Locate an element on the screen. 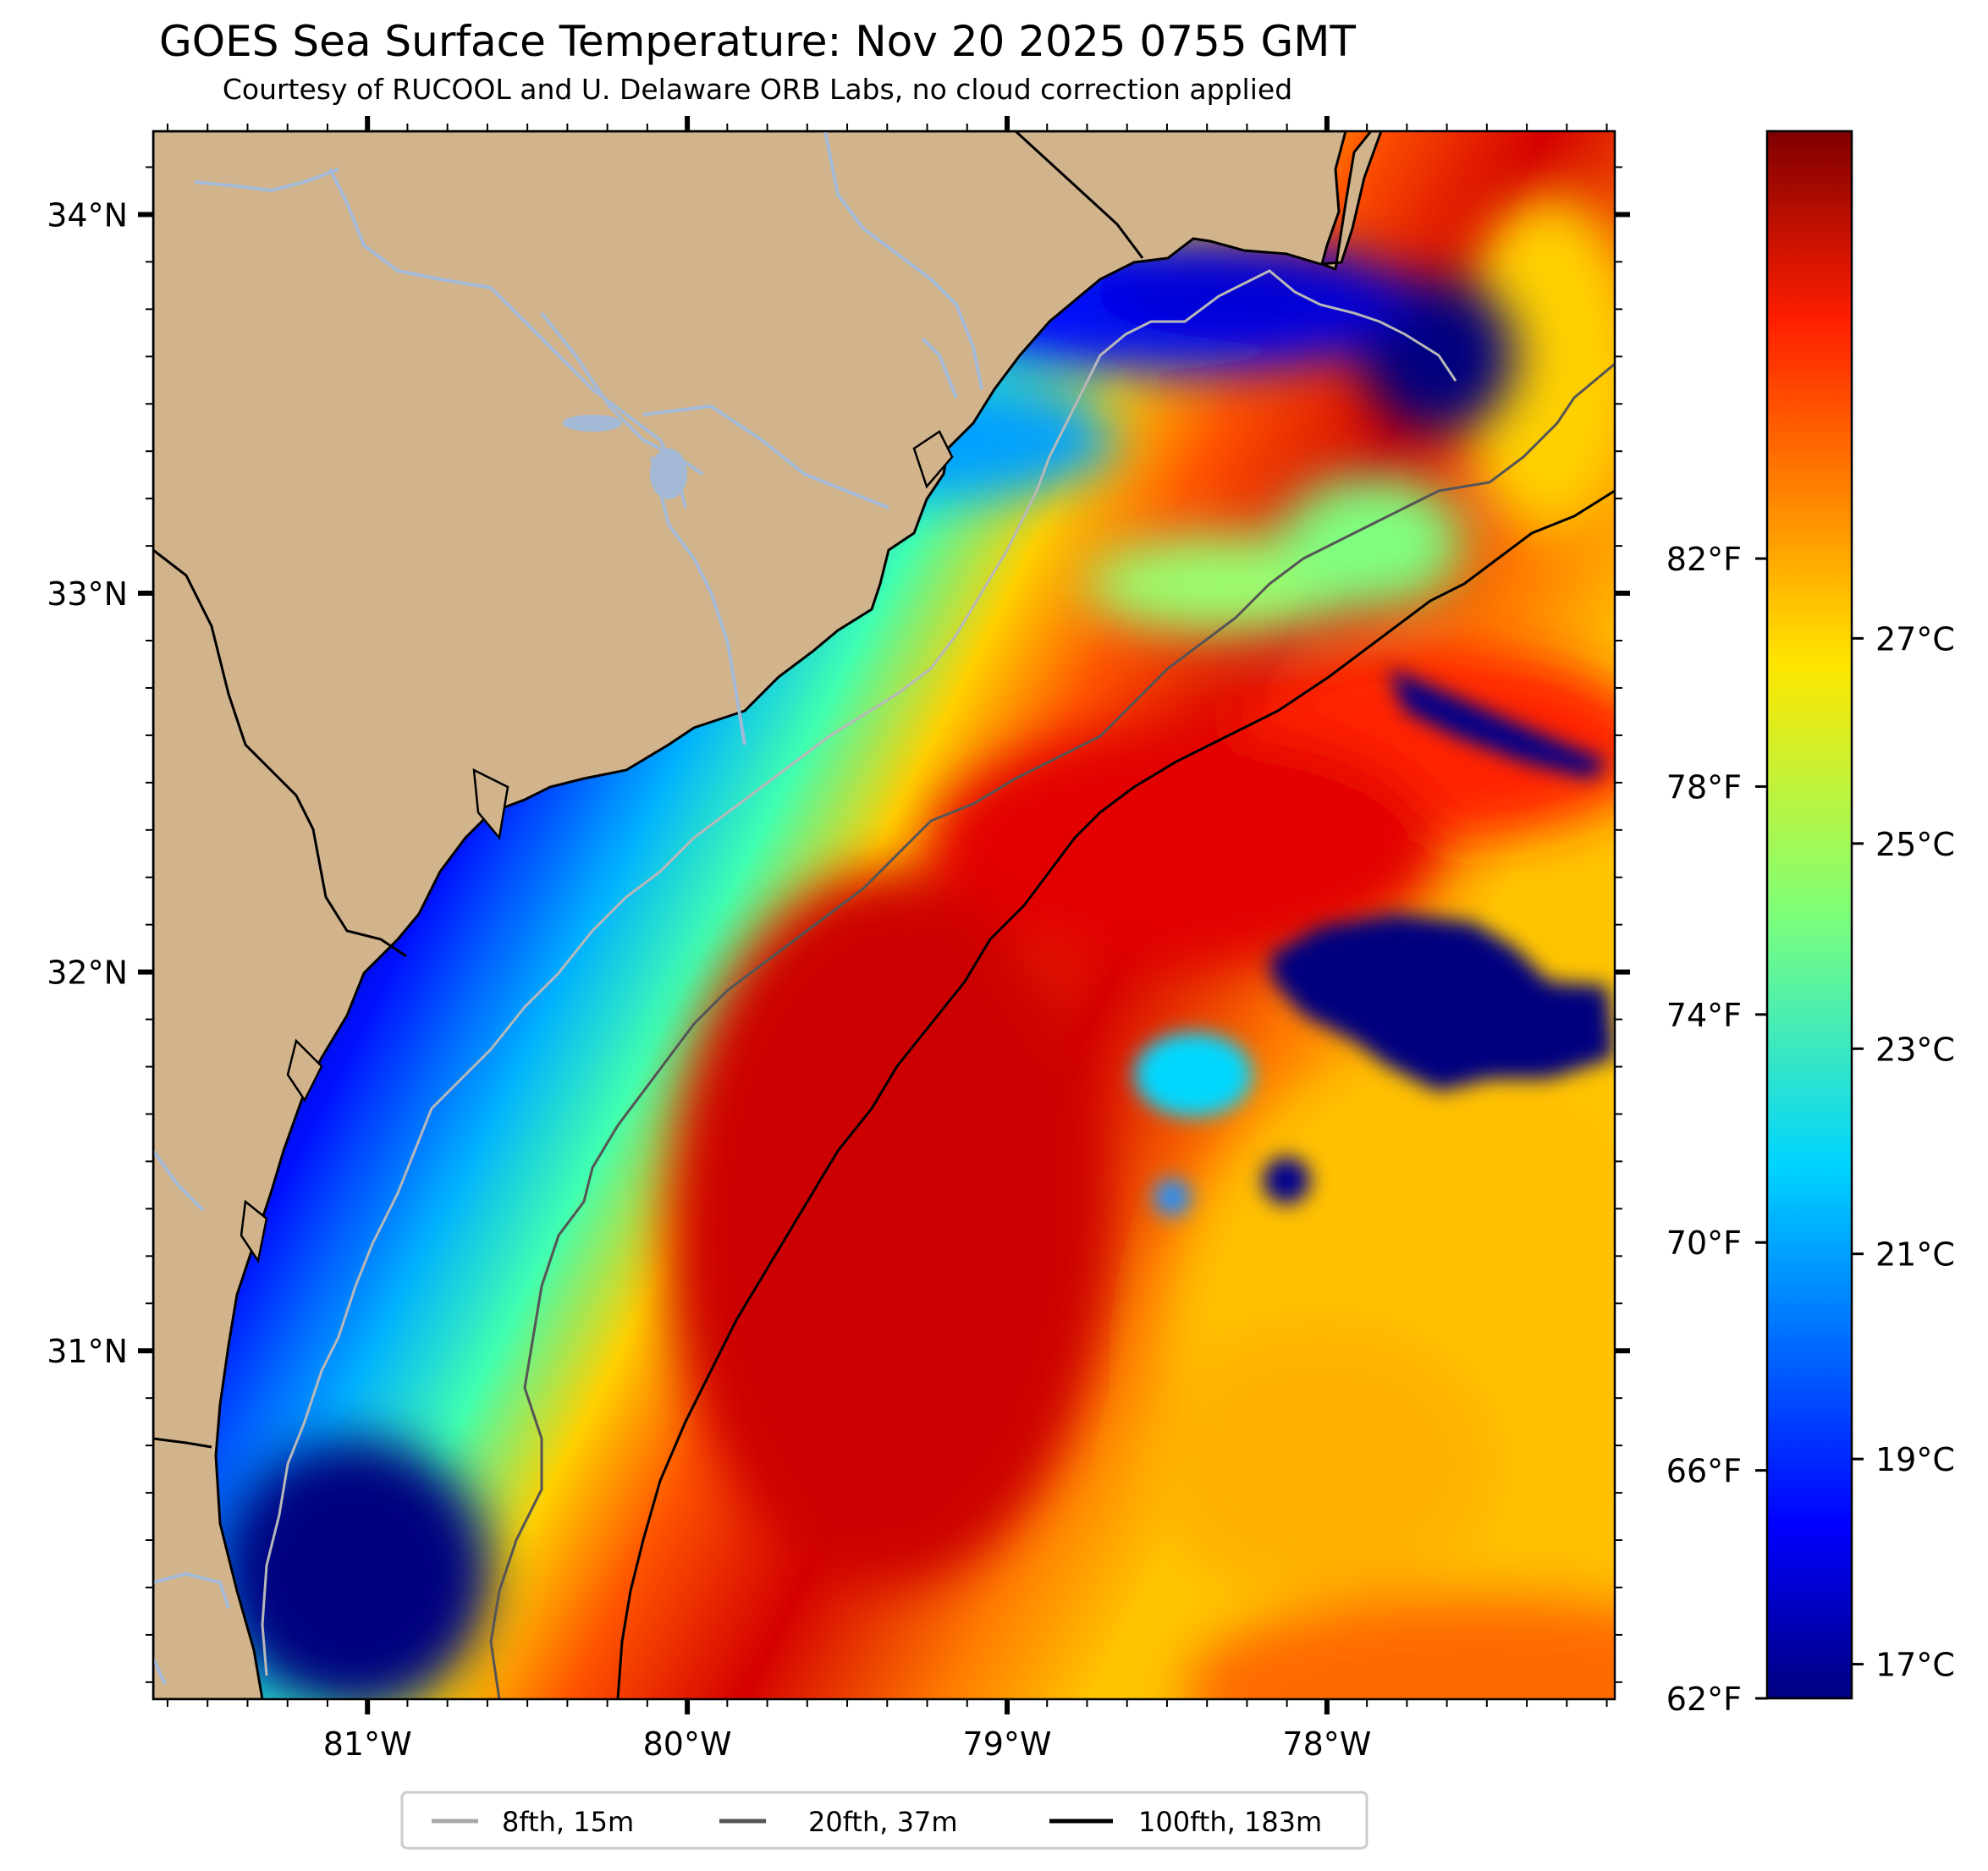 This screenshot has height=1871, width=1988. colorbar-f-label: 78°F is located at coordinates (1704, 787).